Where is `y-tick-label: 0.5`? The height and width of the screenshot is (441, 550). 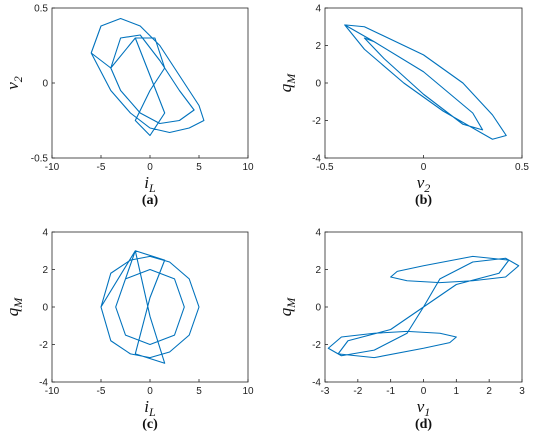 y-tick-label: 0.5 is located at coordinates (41, 9).